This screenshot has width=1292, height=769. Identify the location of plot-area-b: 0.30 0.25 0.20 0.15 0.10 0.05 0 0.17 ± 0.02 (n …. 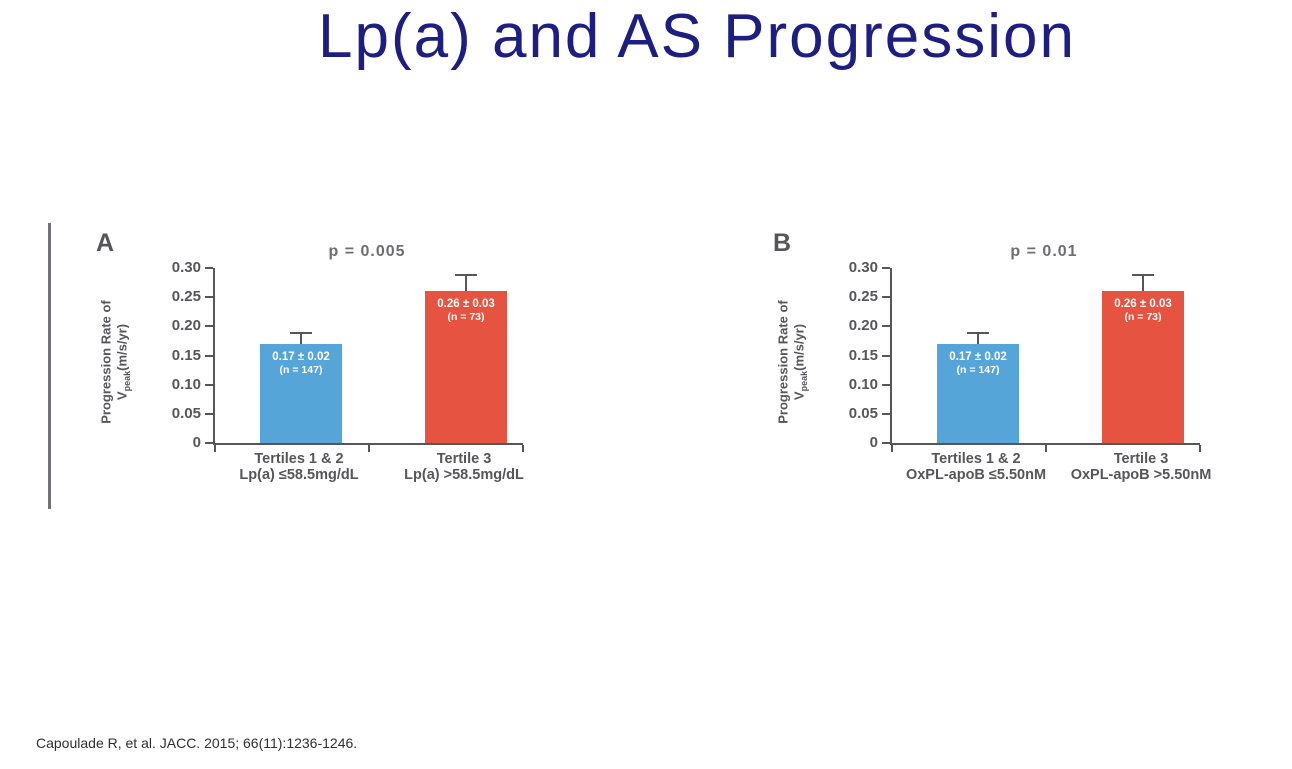
(1025, 355).